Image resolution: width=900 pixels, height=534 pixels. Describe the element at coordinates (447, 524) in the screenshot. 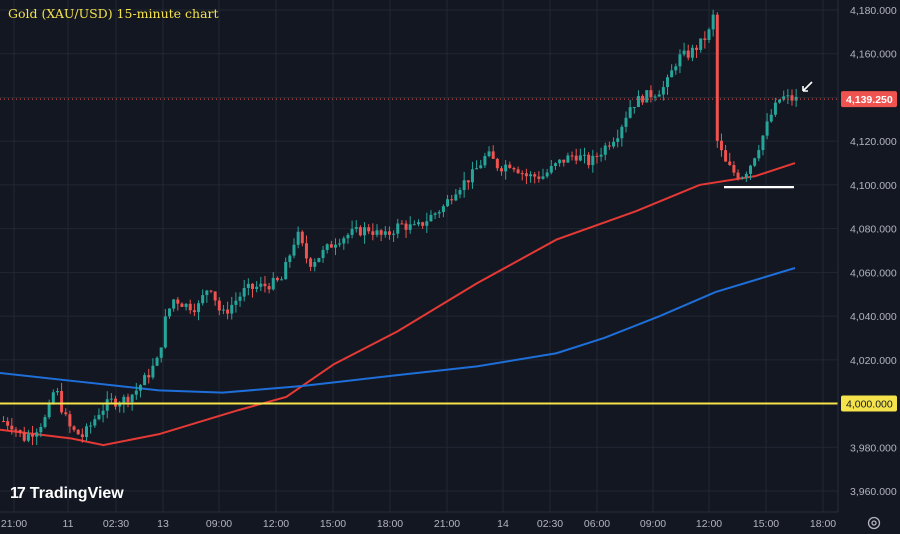

I see `x-tick-label: 21:00` at that location.